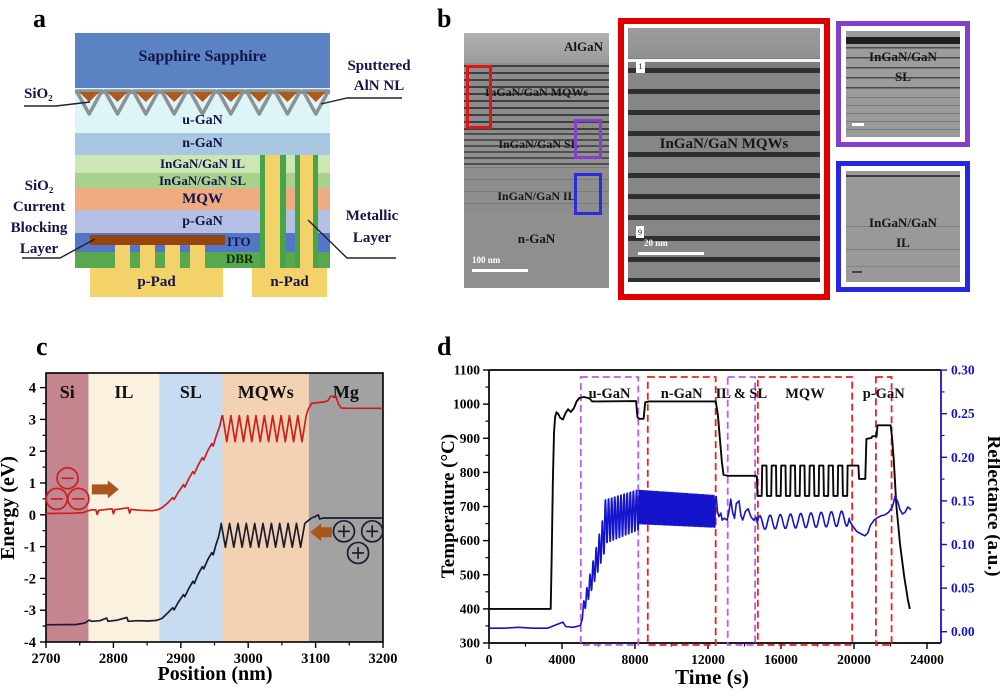 The height and width of the screenshot is (696, 1000). What do you see at coordinates (671, 253) in the screenshot?
I see `tem-zoom-scalebar` at bounding box center [671, 253].